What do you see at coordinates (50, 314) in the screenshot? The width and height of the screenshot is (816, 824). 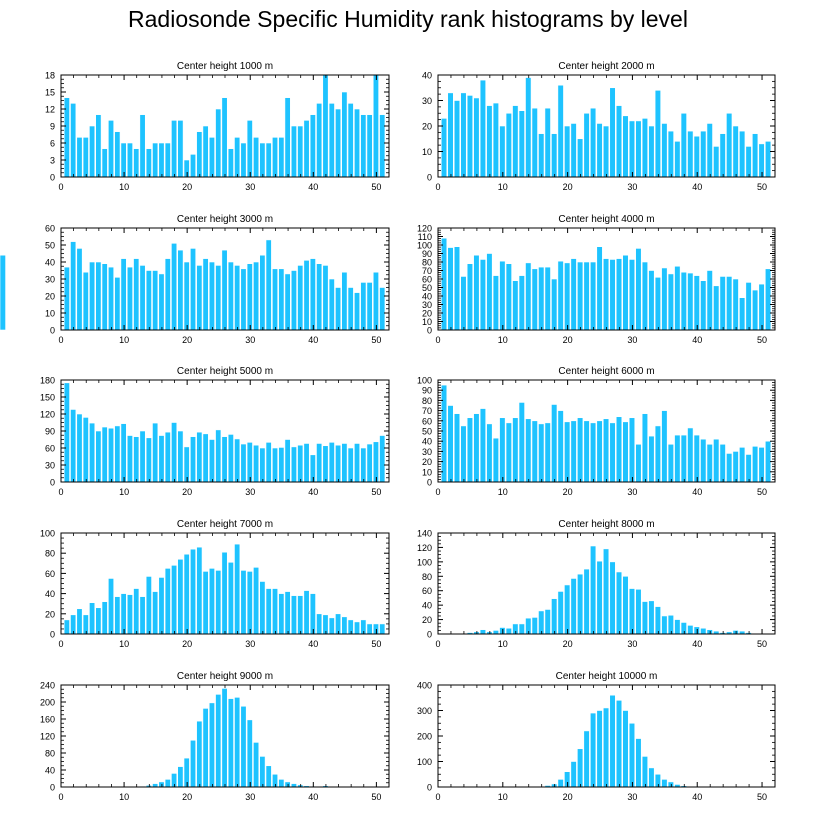 I see `y-tick-label: 10` at bounding box center [50, 314].